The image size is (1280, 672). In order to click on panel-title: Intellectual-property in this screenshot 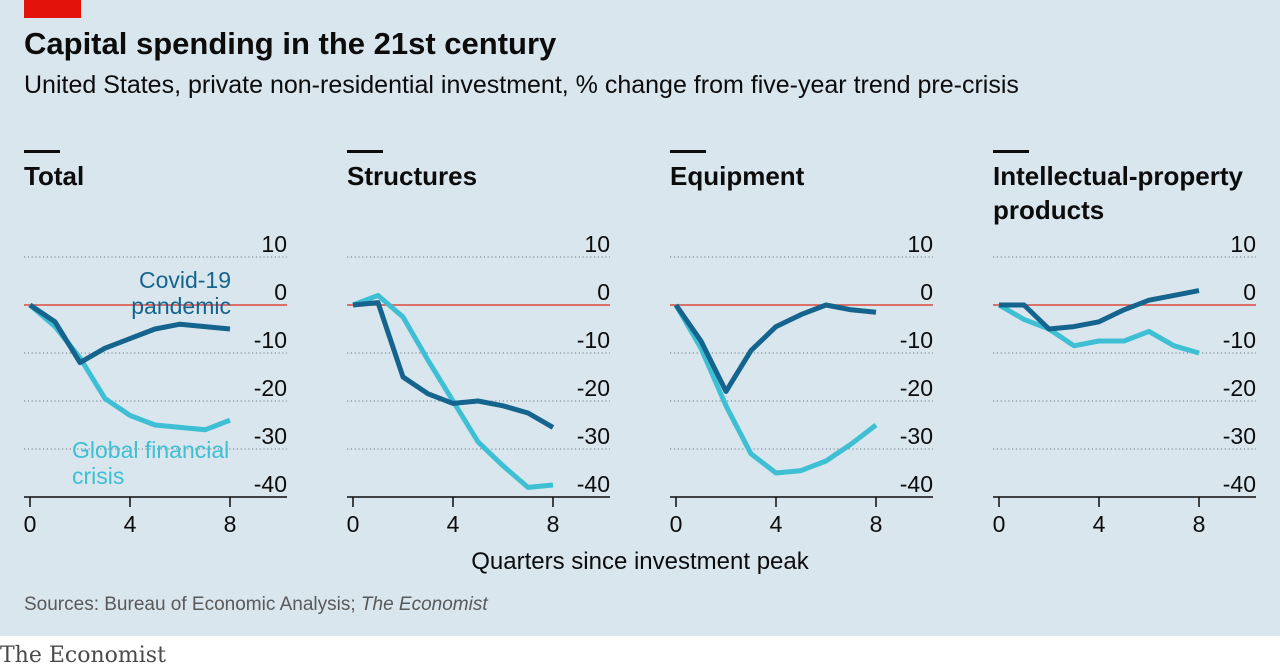, I will do `click(1118, 176)`.